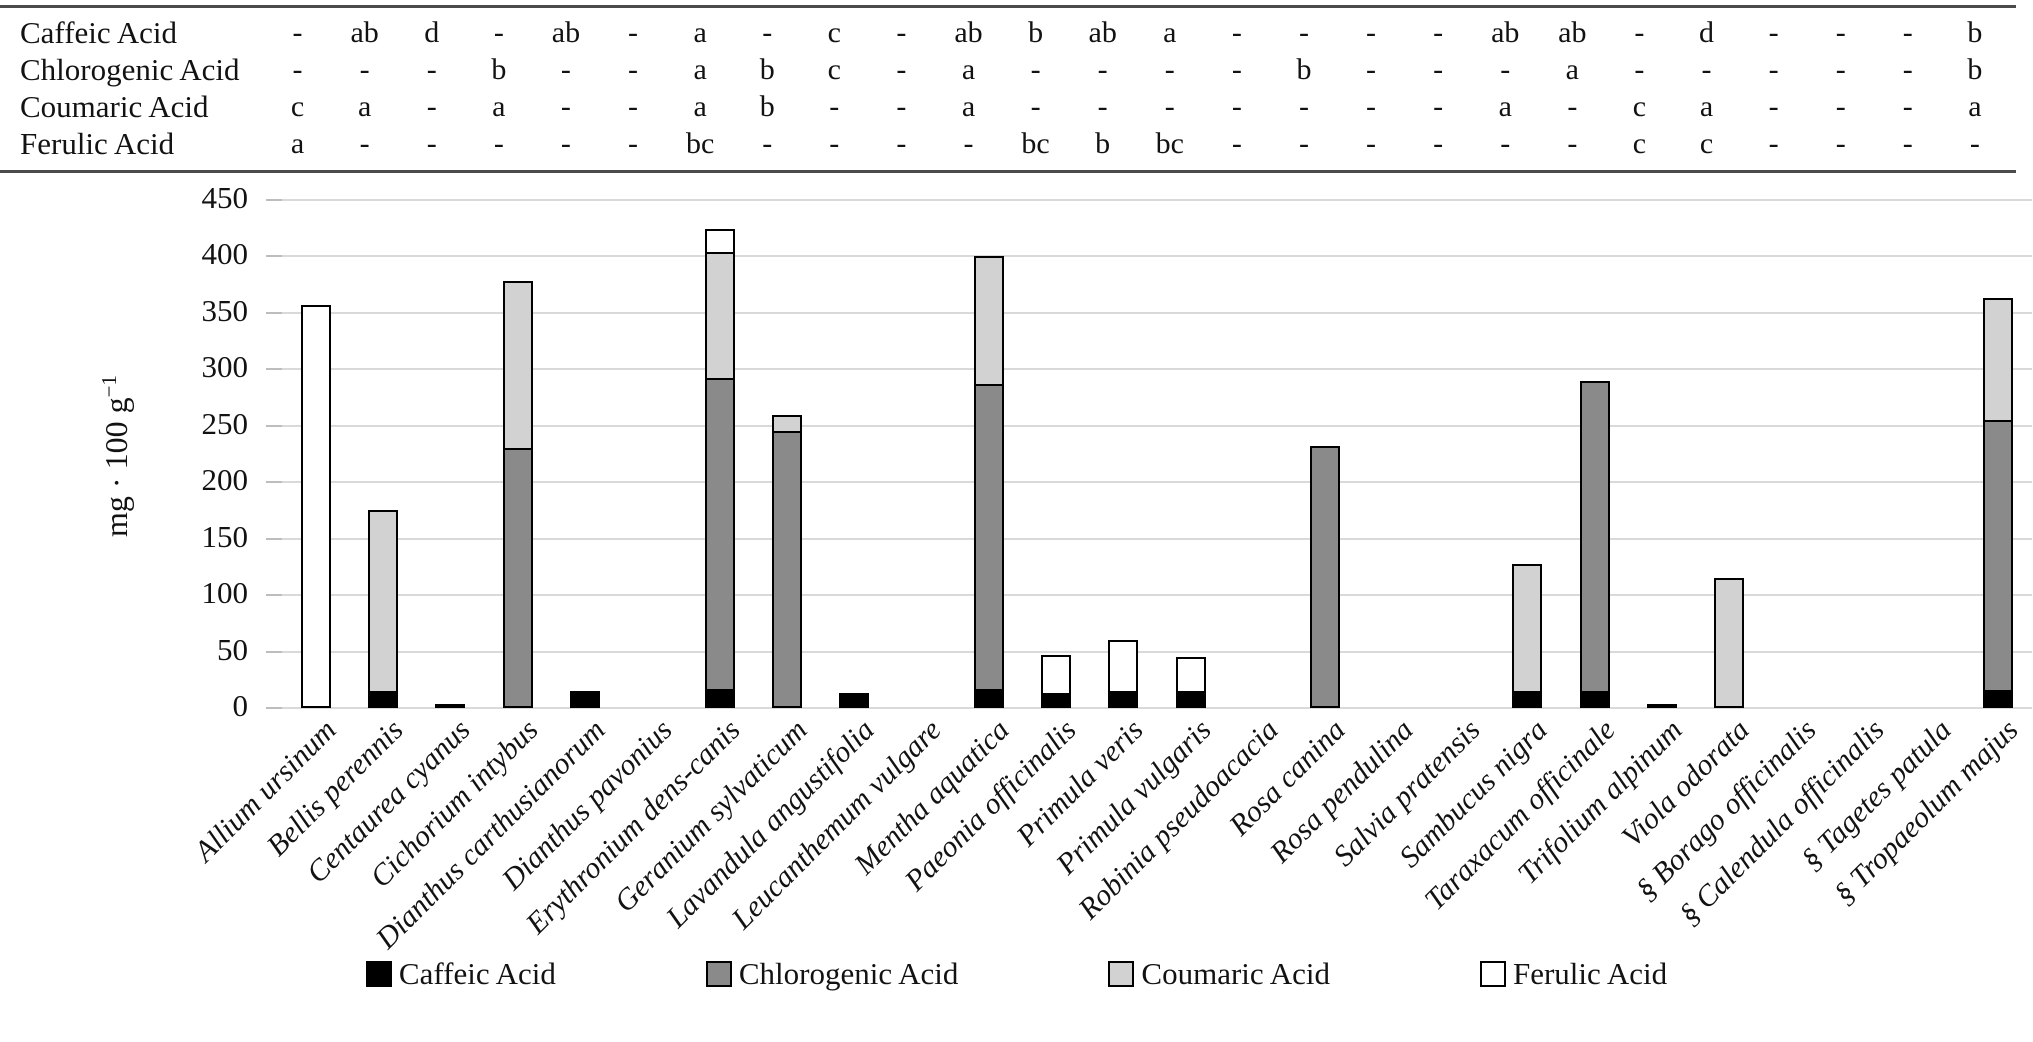 Image resolution: width=2033 pixels, height=1042 pixels. I want to click on legend-swatch-chlorogenic-acid, so click(718, 974).